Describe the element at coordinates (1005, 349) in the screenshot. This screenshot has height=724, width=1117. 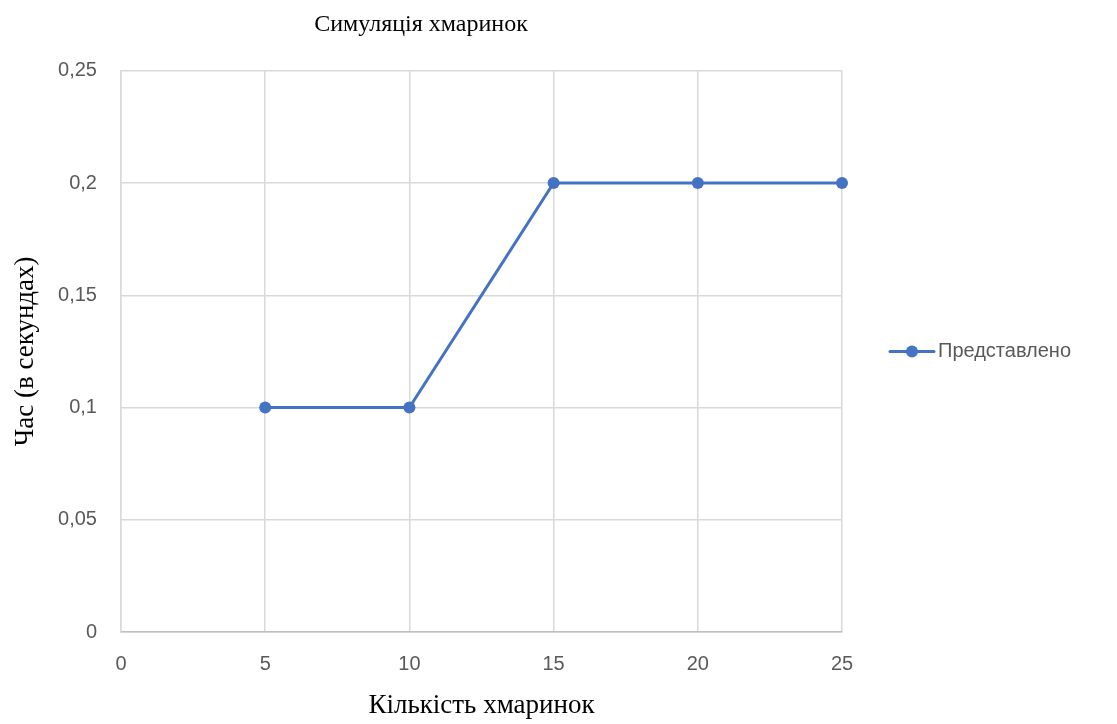
I see `legend-label: Представлено` at that location.